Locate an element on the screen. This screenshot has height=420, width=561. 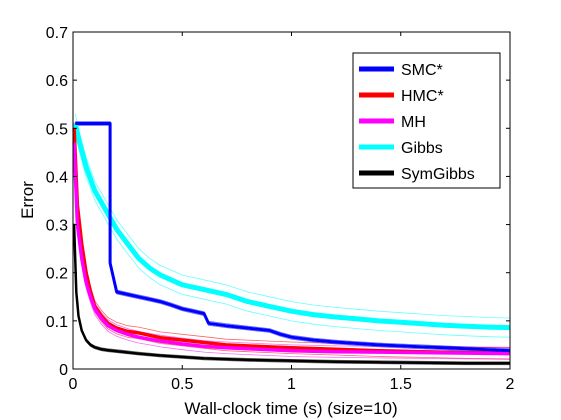
y-tick-label: 0.4 is located at coordinates (57, 177).